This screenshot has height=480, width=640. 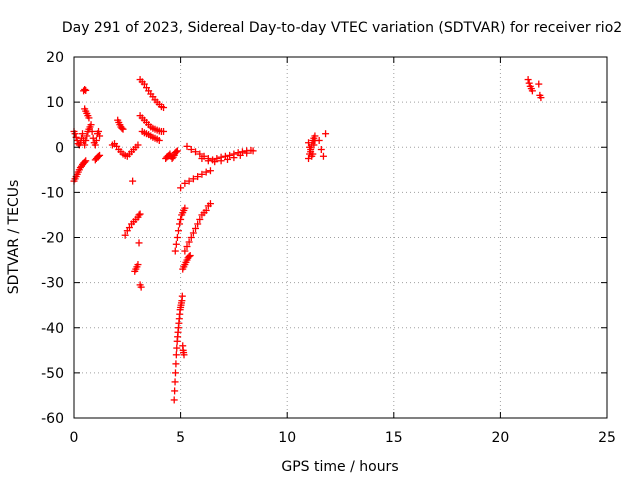 I want to click on x-tick-label: 0, so click(x=74, y=438).